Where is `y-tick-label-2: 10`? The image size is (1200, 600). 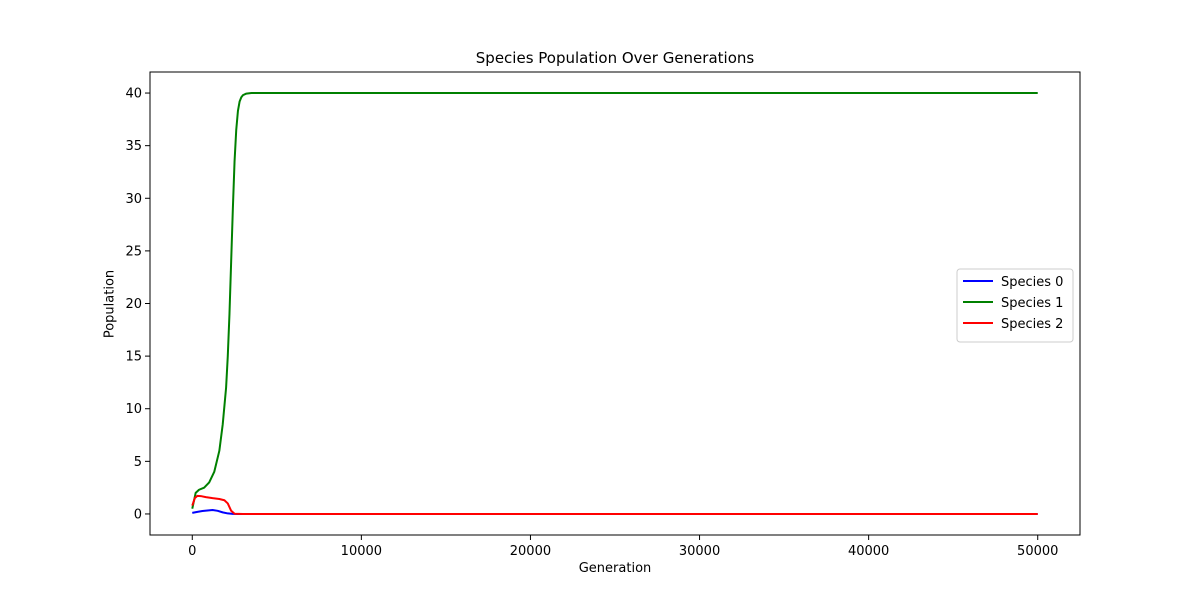 y-tick-label-2: 10 is located at coordinates (133, 409).